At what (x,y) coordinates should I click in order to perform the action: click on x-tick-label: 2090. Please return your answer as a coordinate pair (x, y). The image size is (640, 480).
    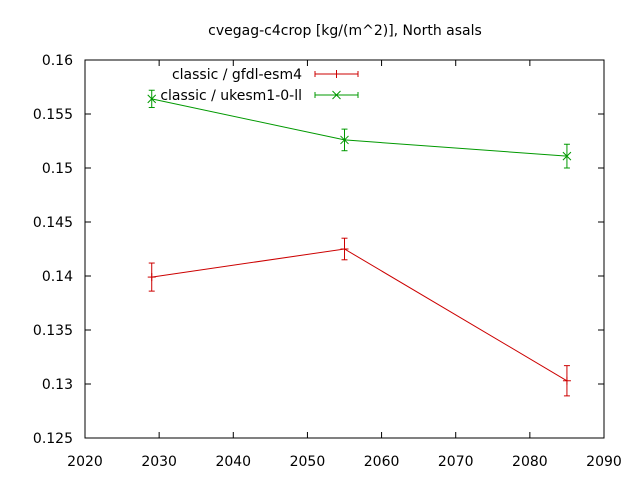
    Looking at the image, I should click on (604, 462).